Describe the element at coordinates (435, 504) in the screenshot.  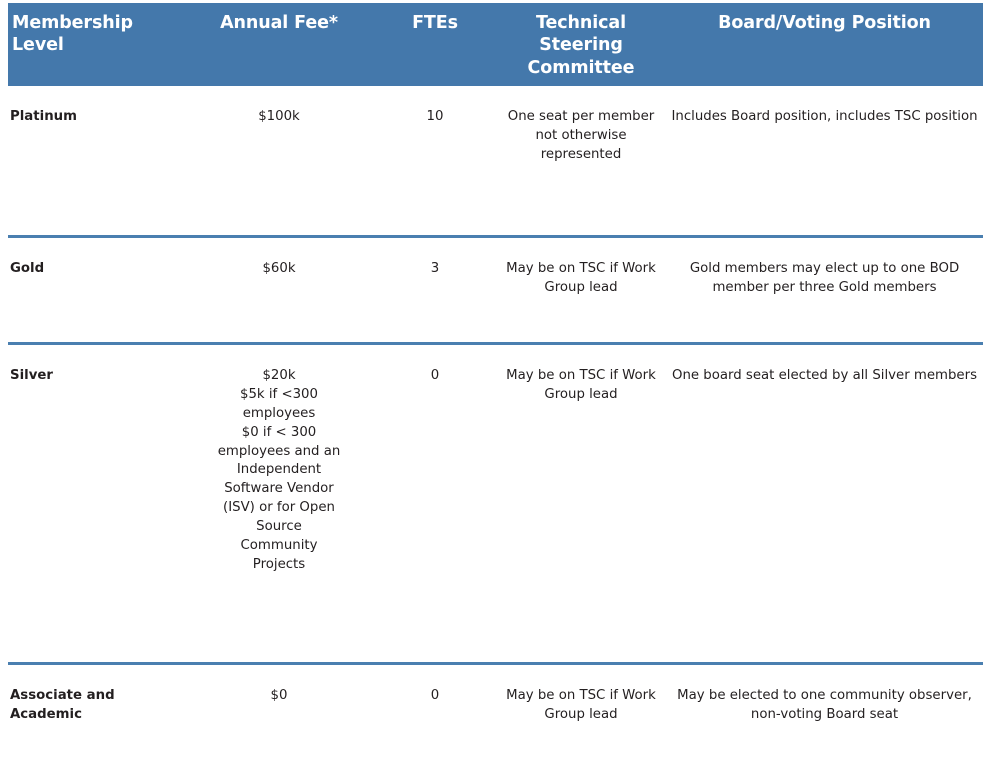
I see `cell-ftes-silver: 0` at that location.